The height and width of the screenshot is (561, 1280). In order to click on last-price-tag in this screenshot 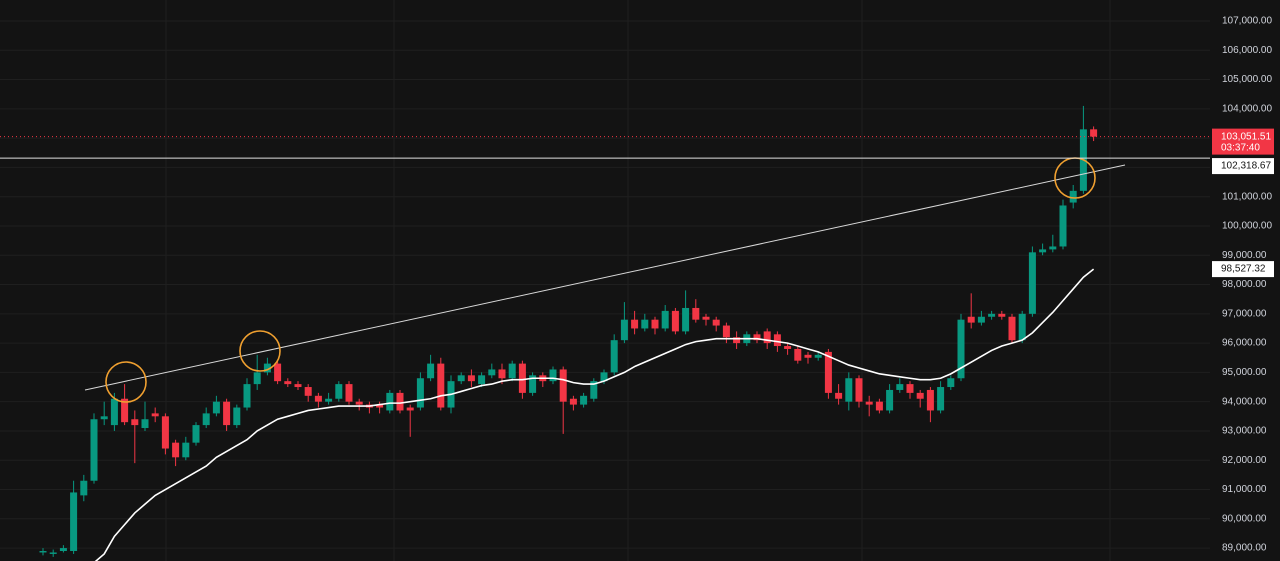, I will do `click(1243, 141)`.